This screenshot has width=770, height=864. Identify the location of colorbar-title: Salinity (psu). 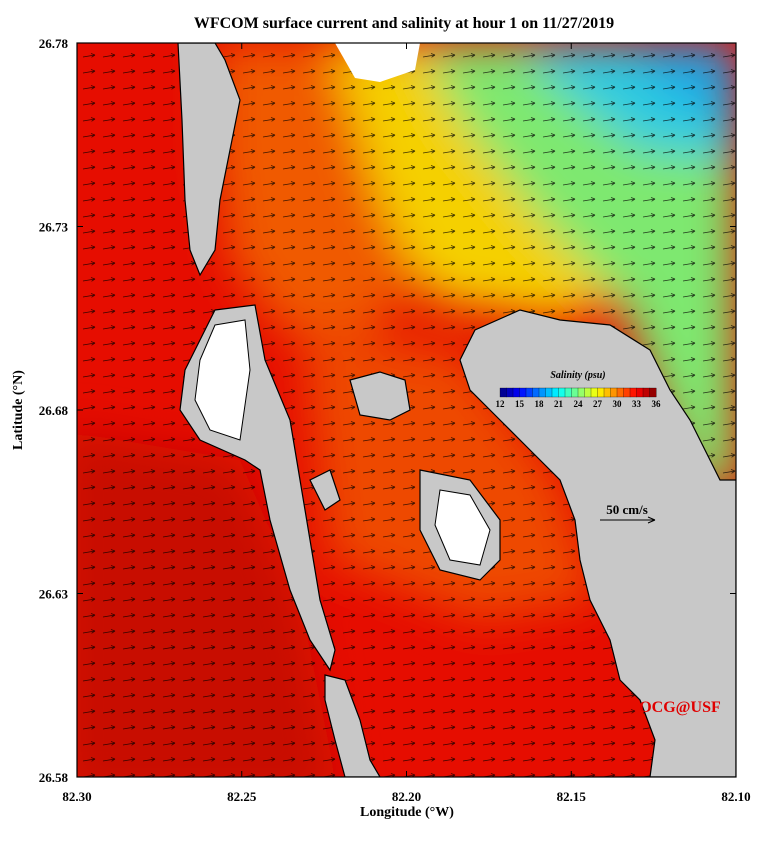
(577, 375).